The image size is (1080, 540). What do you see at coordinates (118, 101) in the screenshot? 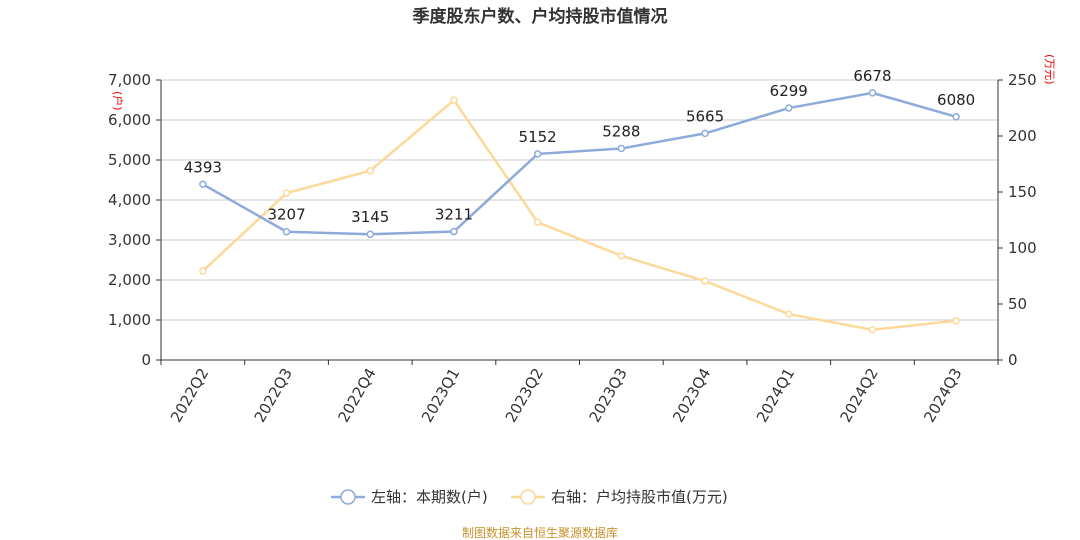
I see `left-axis-unit: (户)` at bounding box center [118, 101].